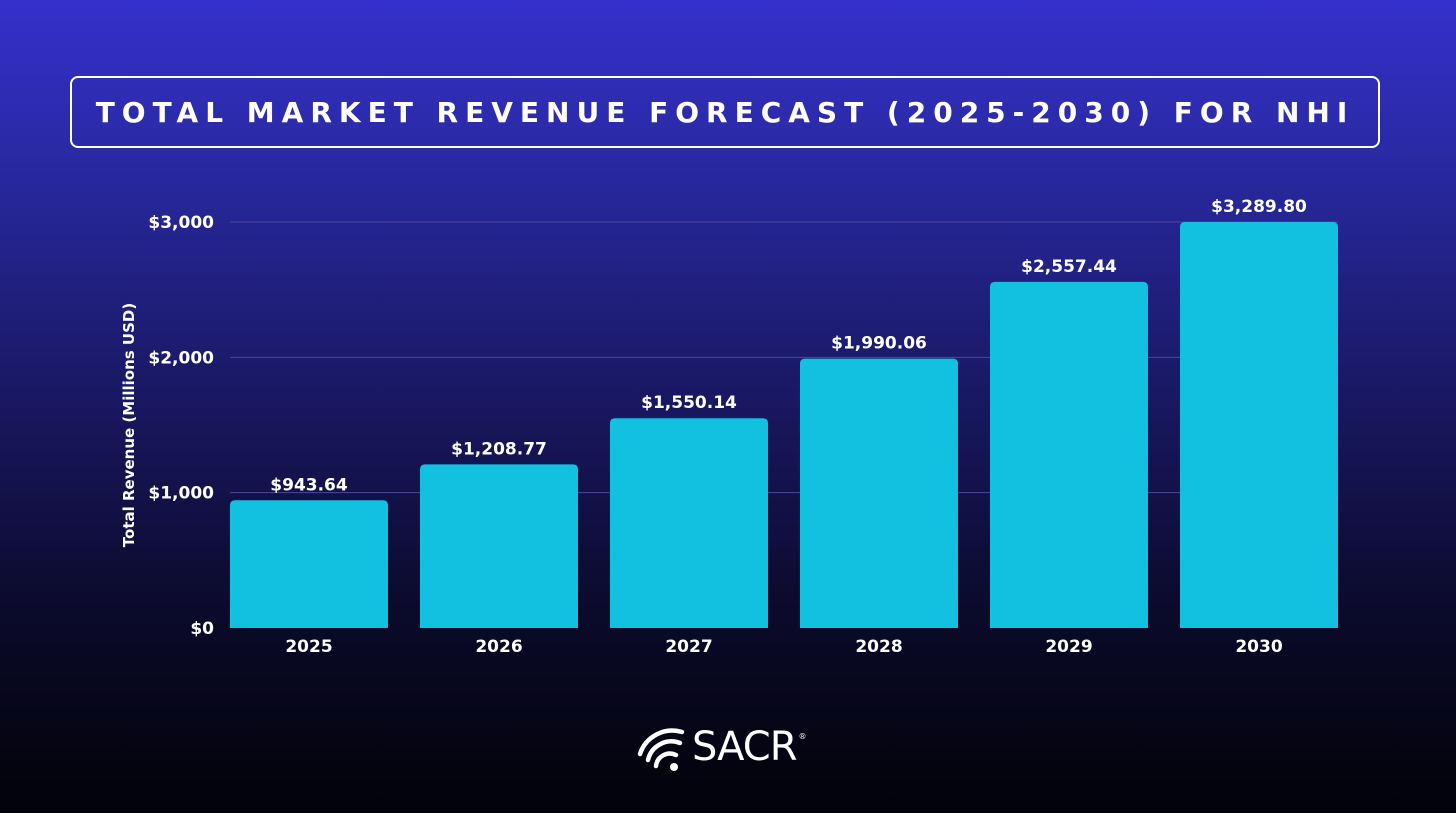 This screenshot has width=1456, height=813. What do you see at coordinates (181, 494) in the screenshot?
I see `y-tick-label: $1,000` at bounding box center [181, 494].